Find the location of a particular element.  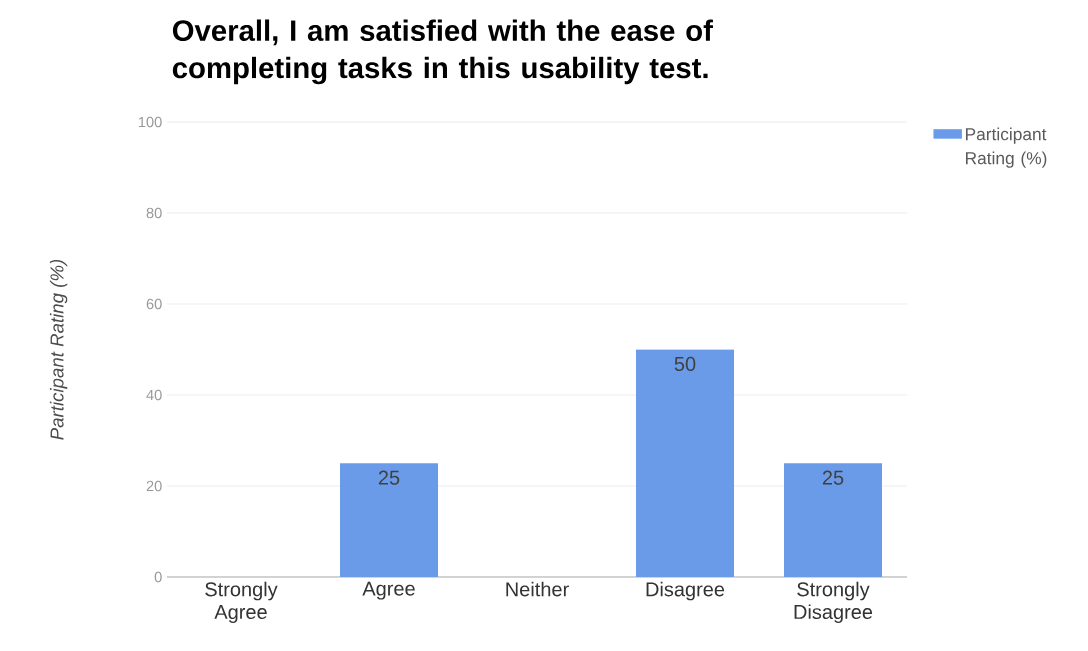

x-tick-label: Strongly Disagree is located at coordinates (833, 602).